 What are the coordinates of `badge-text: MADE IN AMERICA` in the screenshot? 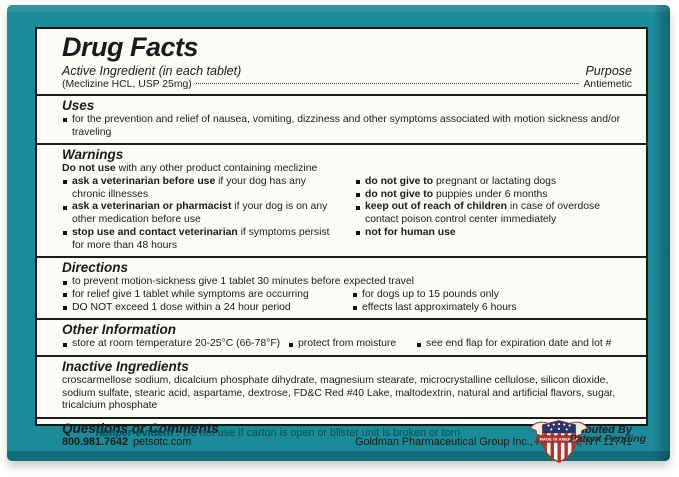 It's located at (559, 439).